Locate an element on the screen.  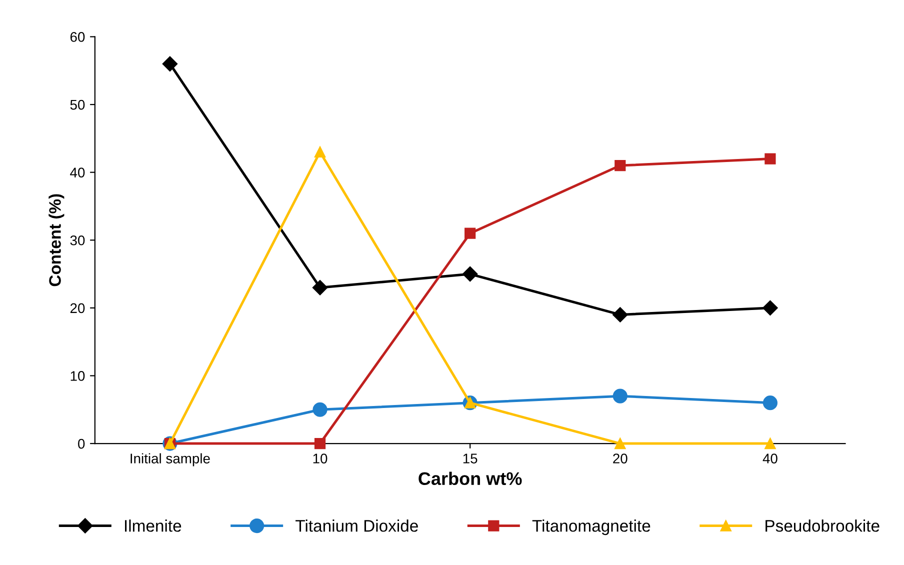
y-tick-label: 60 is located at coordinates (77, 37).